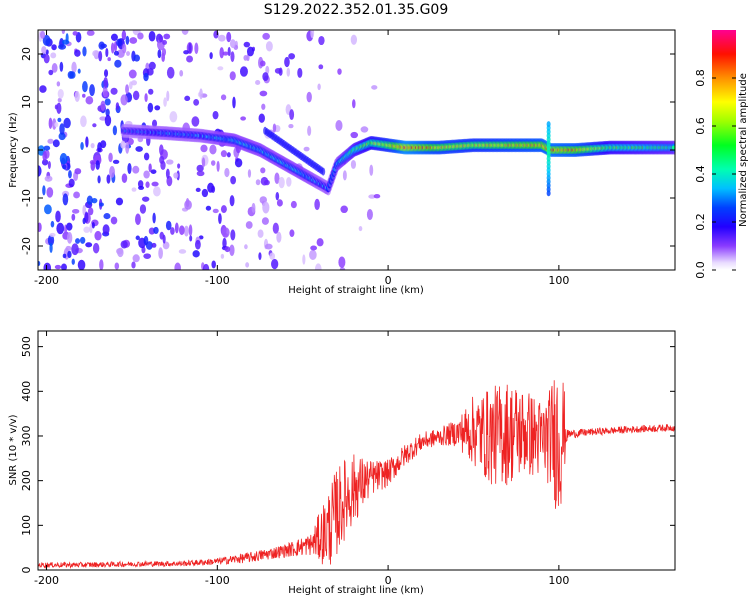 This screenshot has height=600, width=750. Describe the element at coordinates (700, 174) in the screenshot. I see `colorbar-tick-label: 0.4` at that location.